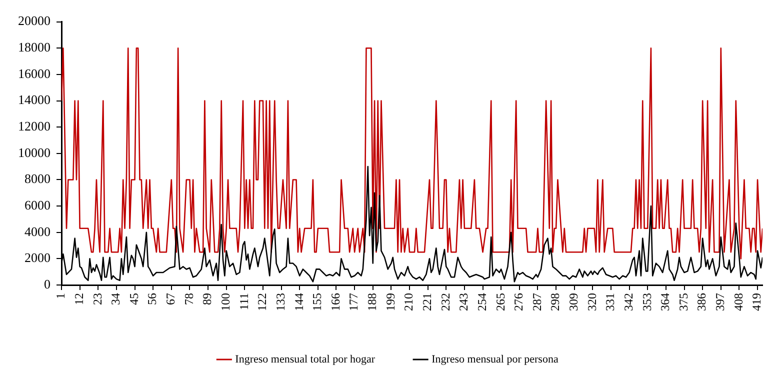 Image resolution: width=783 pixels, height=383 pixels. I want to click on x-tick-label: 144, so click(299, 302).